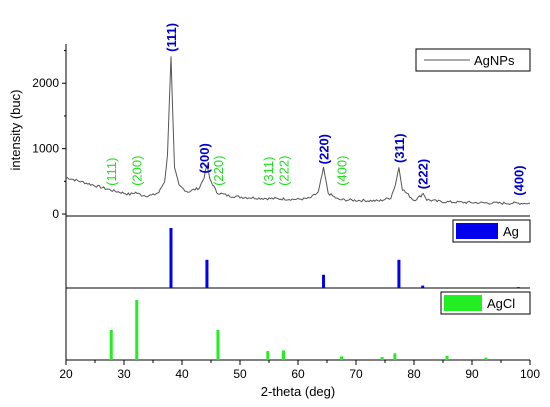 This screenshot has width=550, height=407. I want to click on x-tick-label: 90, so click(472, 374).